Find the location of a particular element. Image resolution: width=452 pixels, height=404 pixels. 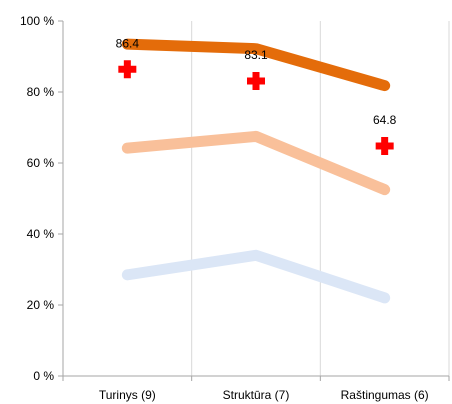

x-axis-tick-label: Raštingumas (6) is located at coordinates (385, 395).